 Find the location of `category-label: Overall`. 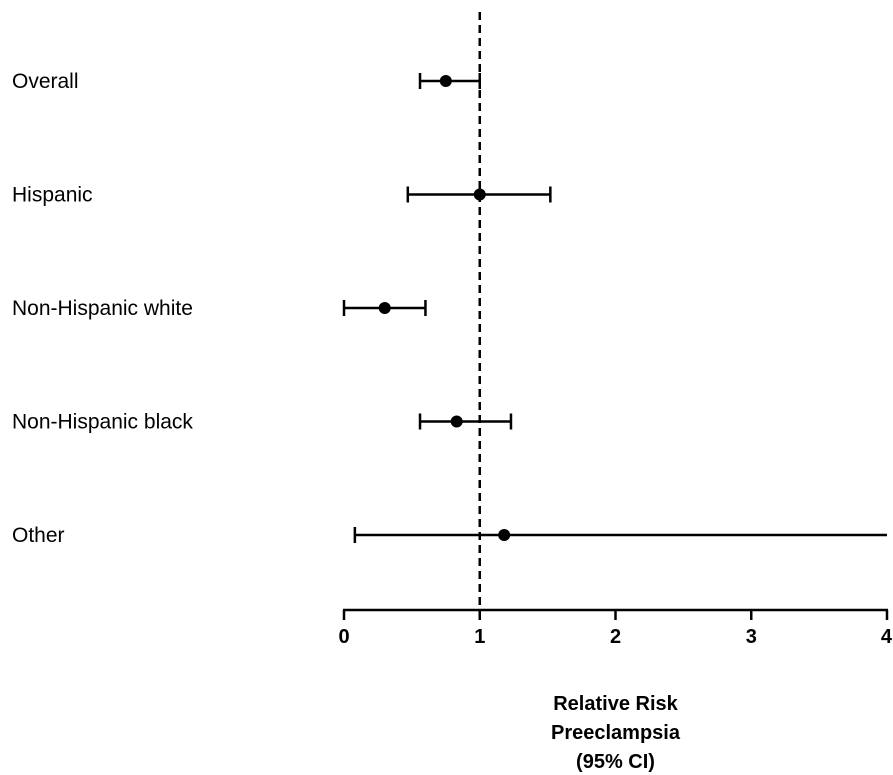

category-label: Overall is located at coordinates (45, 81).